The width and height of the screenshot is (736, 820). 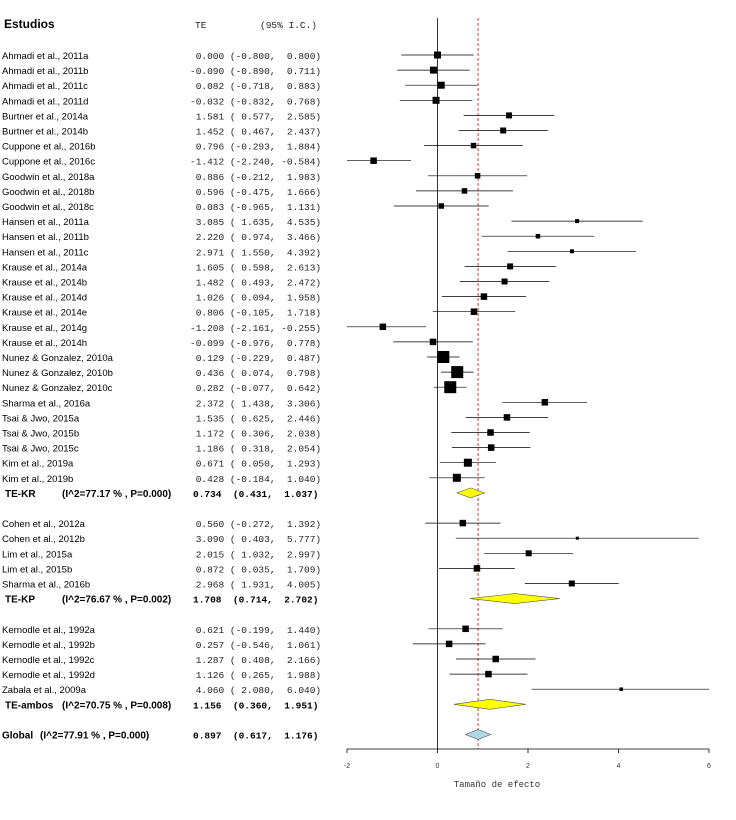 What do you see at coordinates (255, 101) in the screenshot?
I see `study-effect-ci: -0.032 (-0.832, 0.768)` at bounding box center [255, 101].